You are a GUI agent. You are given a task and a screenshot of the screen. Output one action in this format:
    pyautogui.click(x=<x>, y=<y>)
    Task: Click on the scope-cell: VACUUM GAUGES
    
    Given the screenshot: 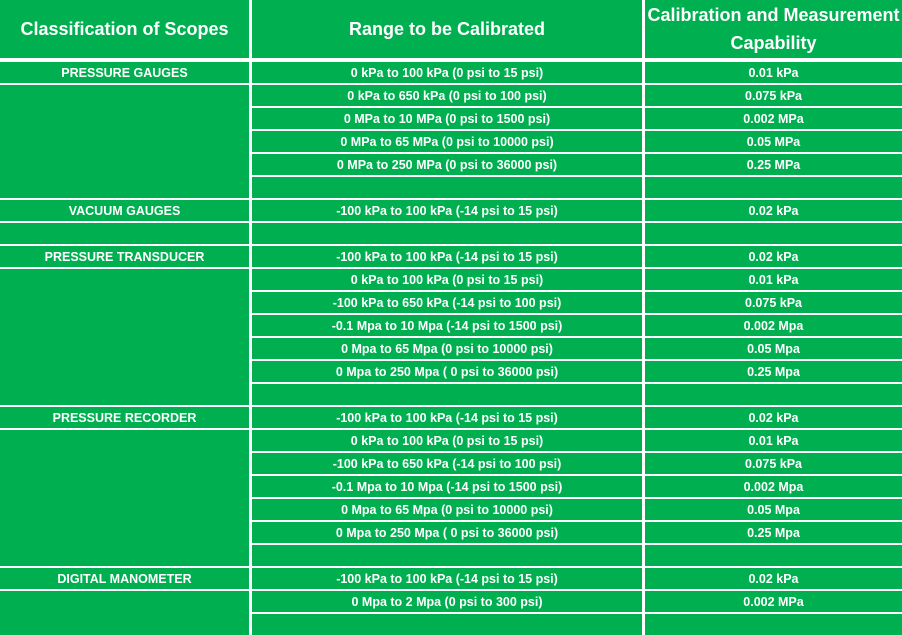 What is the action you would take?
    pyautogui.click(x=124, y=210)
    